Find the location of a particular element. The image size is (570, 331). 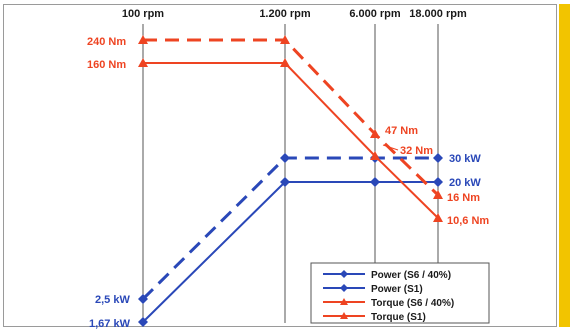

label-torque-s6-end: 16 Nm is located at coordinates (463, 198).